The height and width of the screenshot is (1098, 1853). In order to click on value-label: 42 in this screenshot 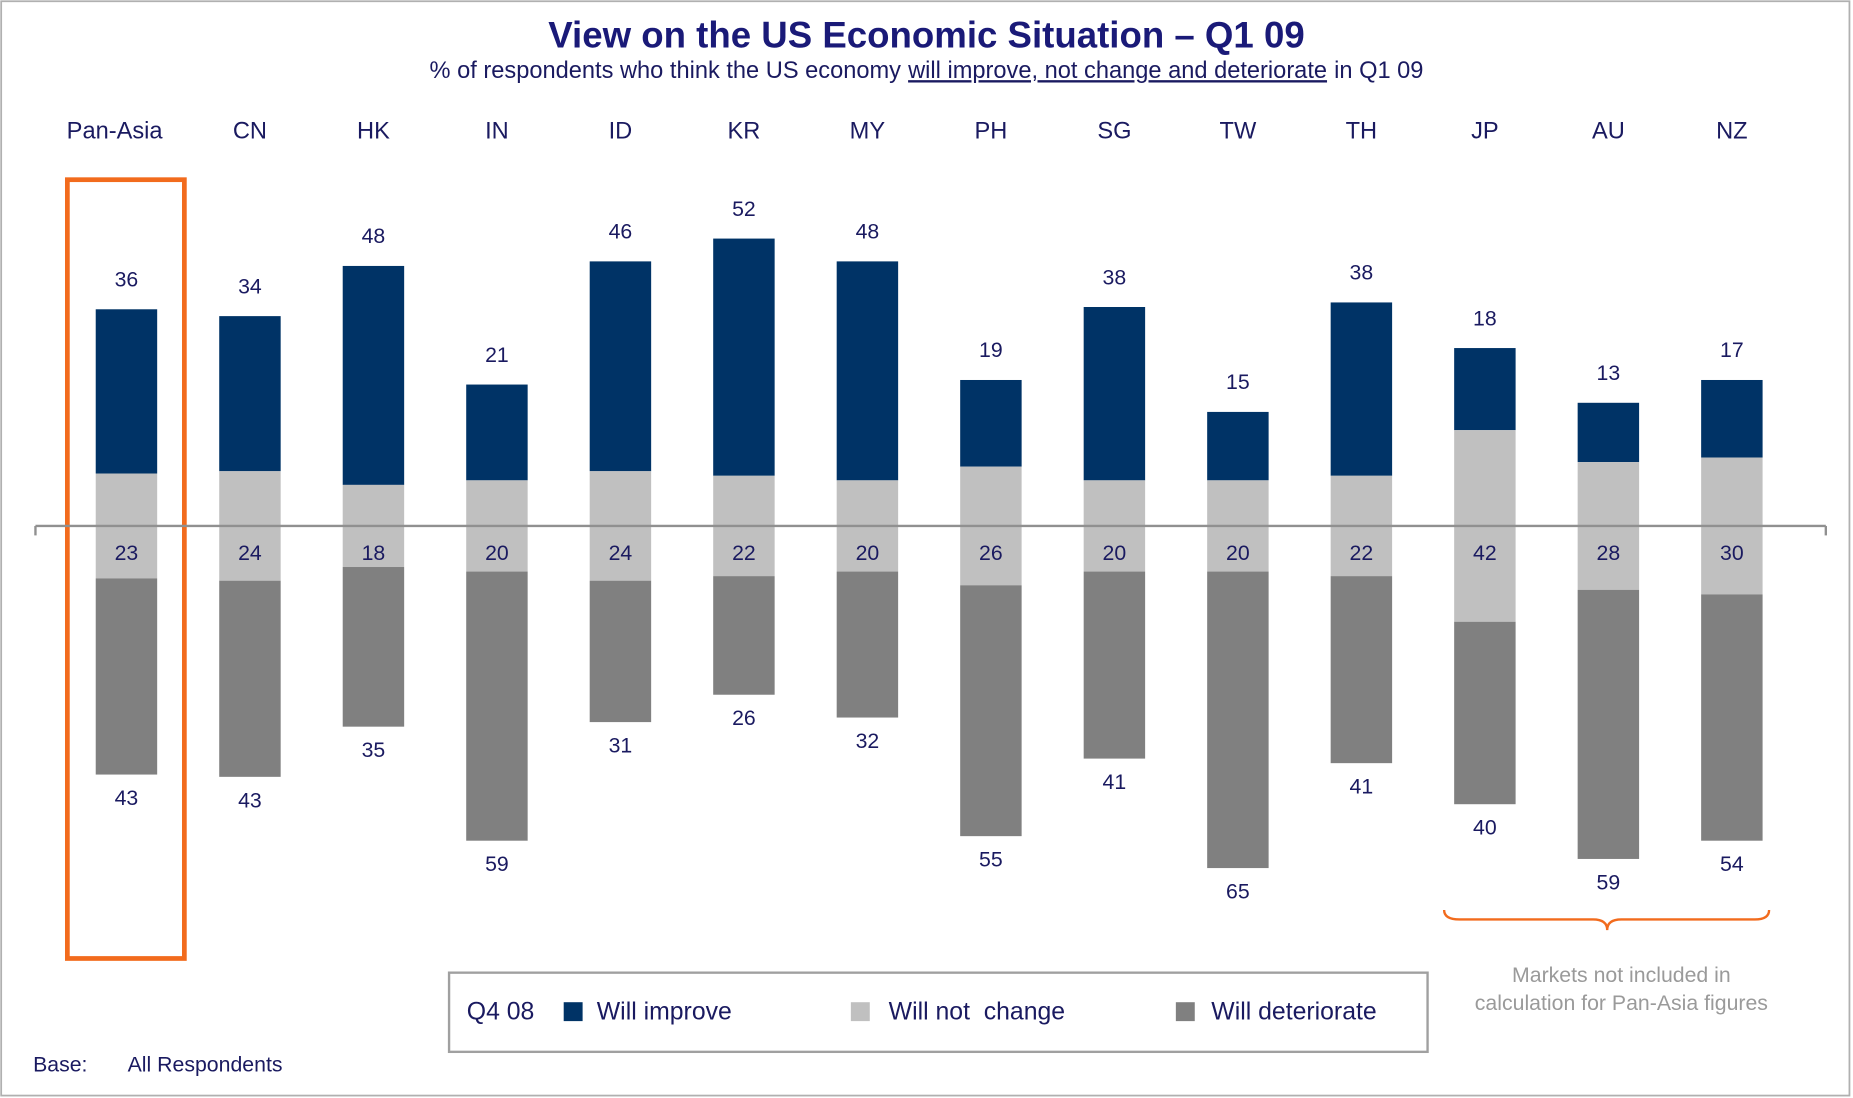, I will do `click(1485, 553)`.